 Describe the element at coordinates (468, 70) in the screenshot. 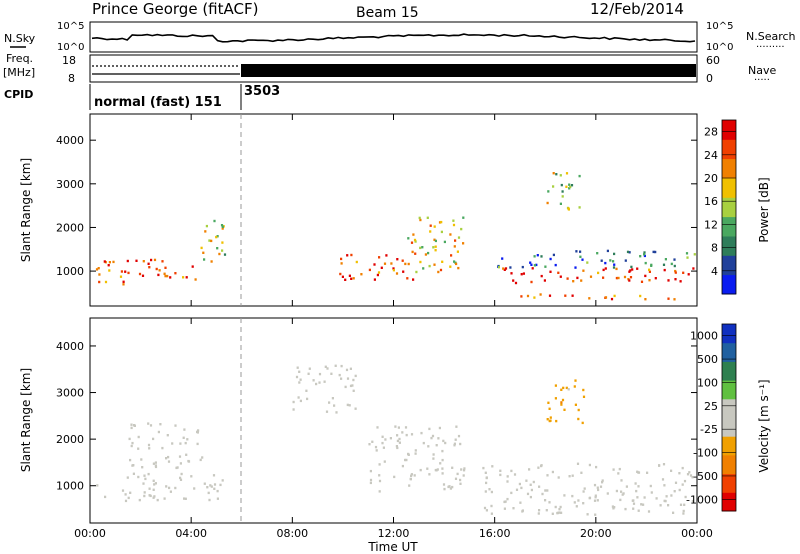

I see `freq-dense-block` at that location.